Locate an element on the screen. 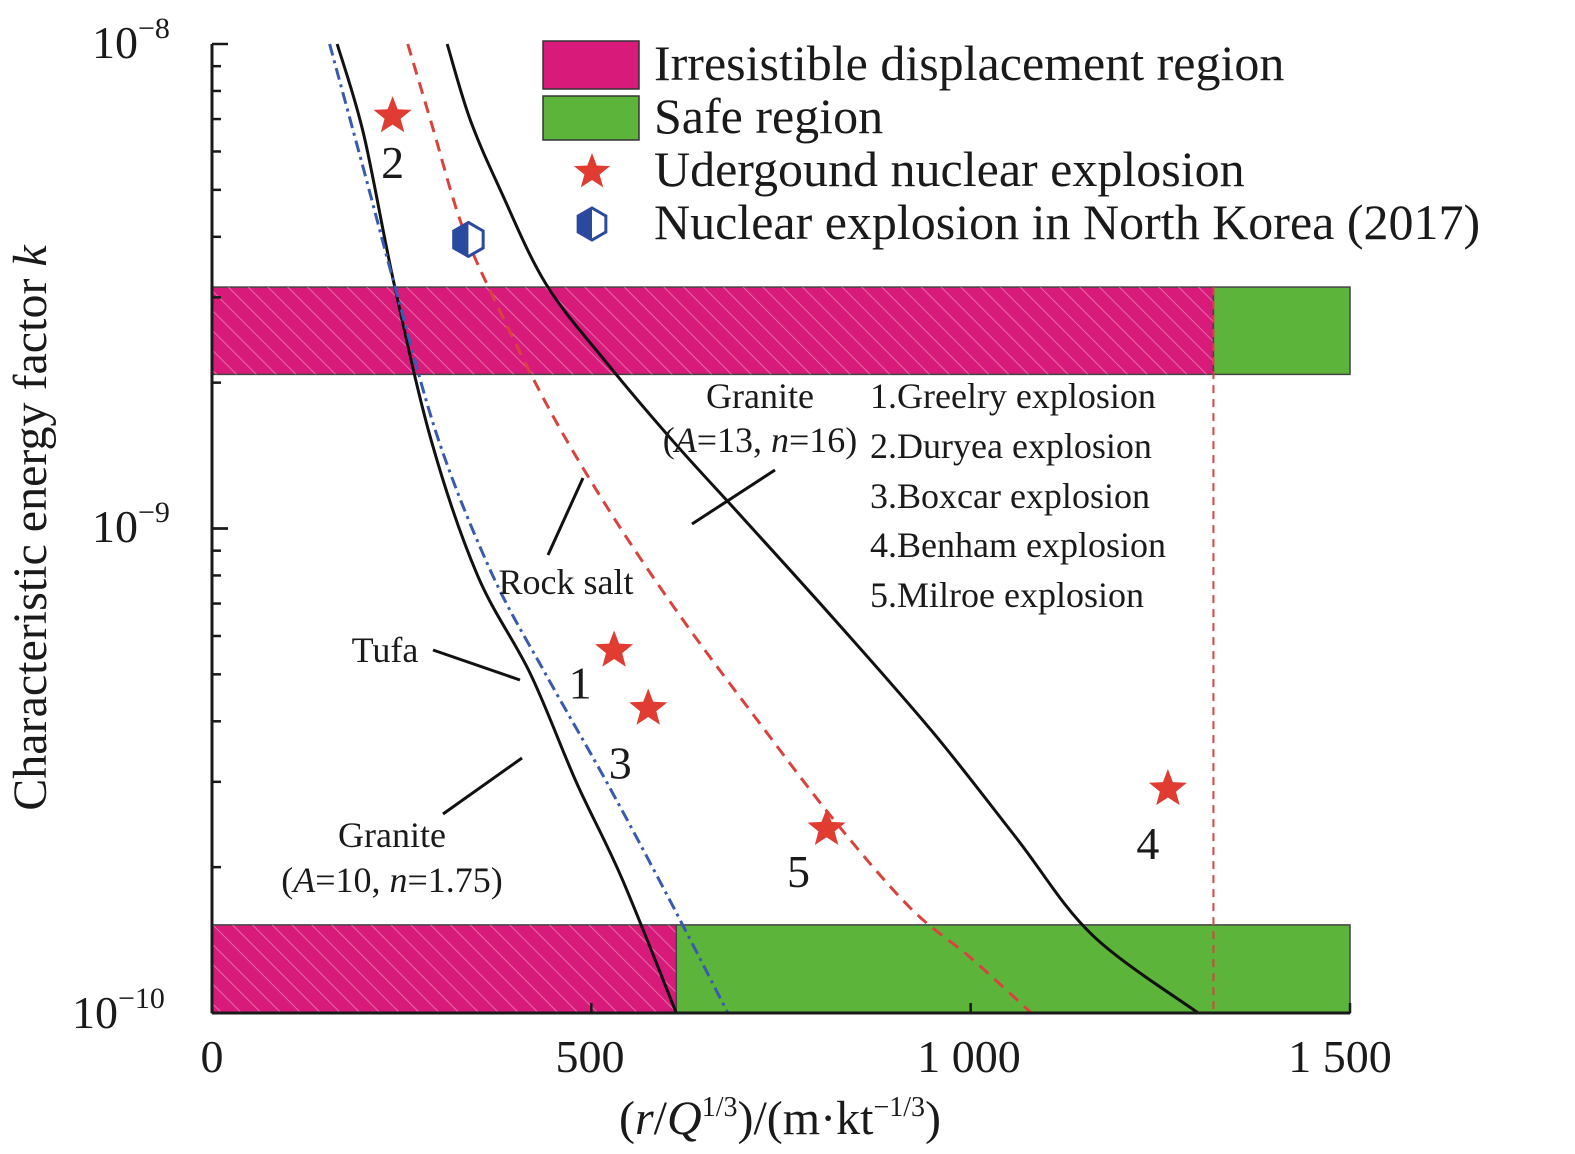 This screenshot has height=1154, width=1575. legend-label: Safe region is located at coordinates (768, 116).